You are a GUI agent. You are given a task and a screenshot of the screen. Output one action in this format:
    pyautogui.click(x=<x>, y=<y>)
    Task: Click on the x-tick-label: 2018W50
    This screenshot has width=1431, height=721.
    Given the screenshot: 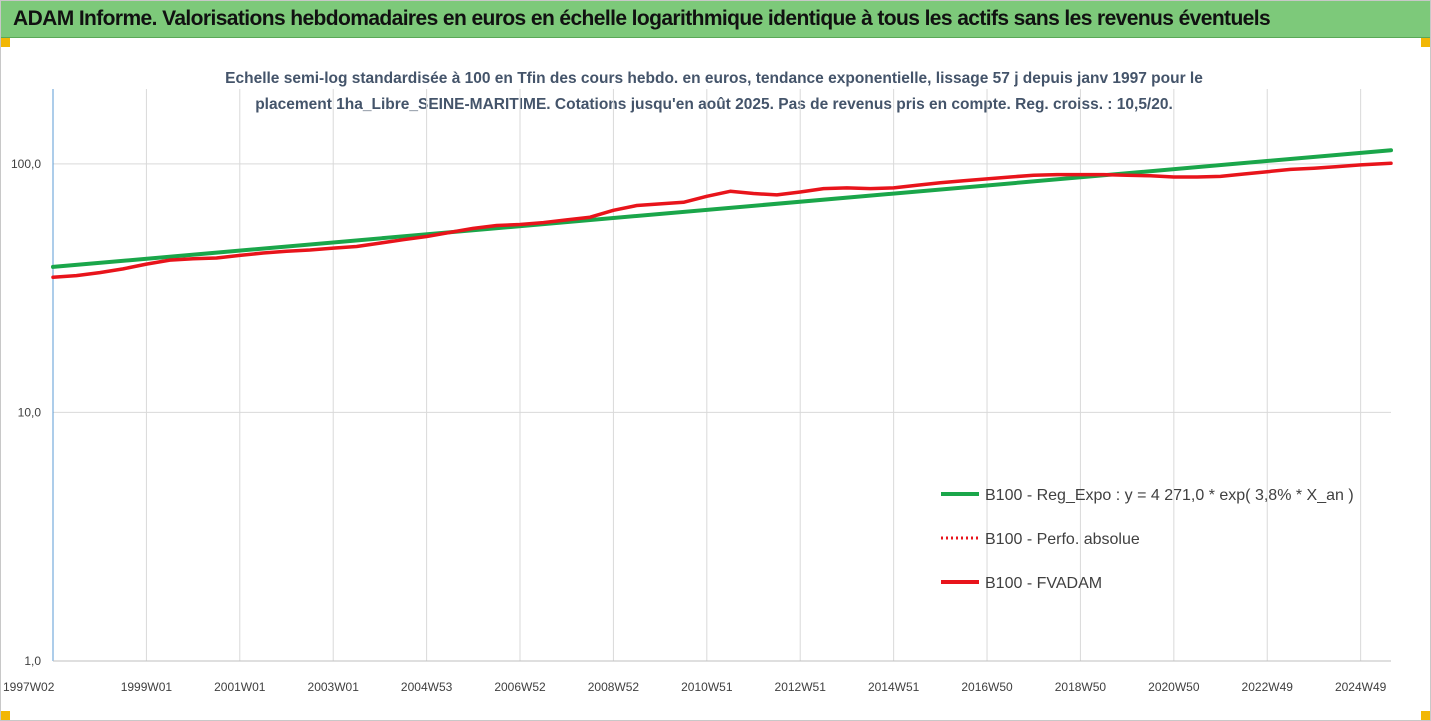 What is the action you would take?
    pyautogui.click(x=1081, y=687)
    